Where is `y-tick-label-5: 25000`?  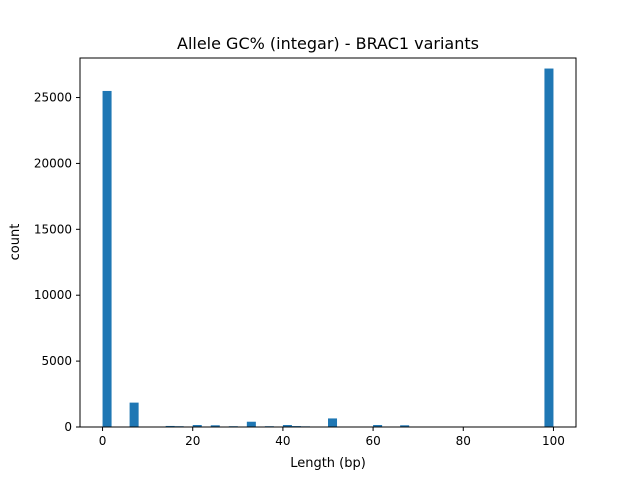 y-tick-label-5: 25000 is located at coordinates (53, 98).